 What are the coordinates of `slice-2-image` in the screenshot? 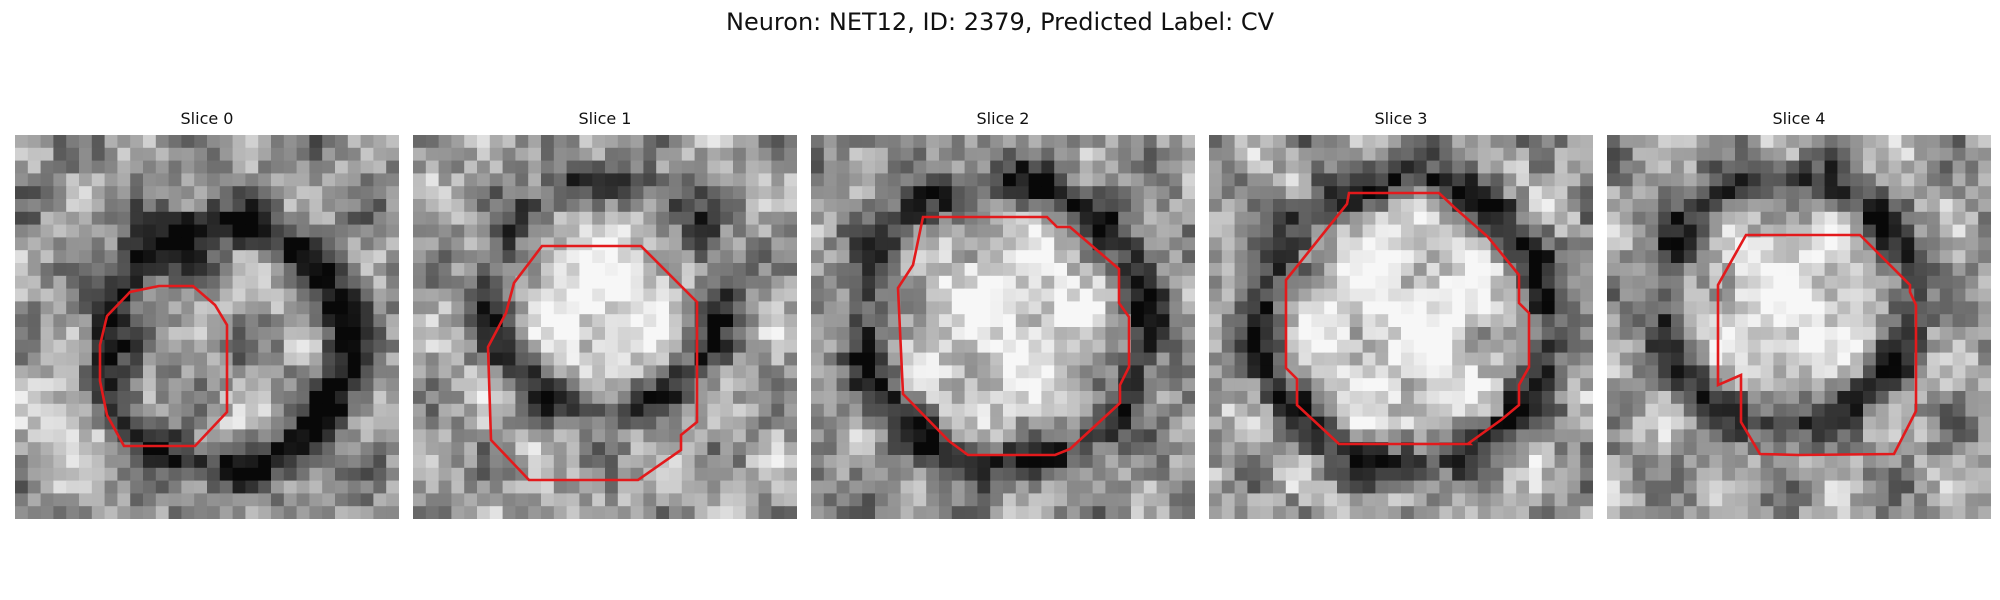 It's located at (1003, 327).